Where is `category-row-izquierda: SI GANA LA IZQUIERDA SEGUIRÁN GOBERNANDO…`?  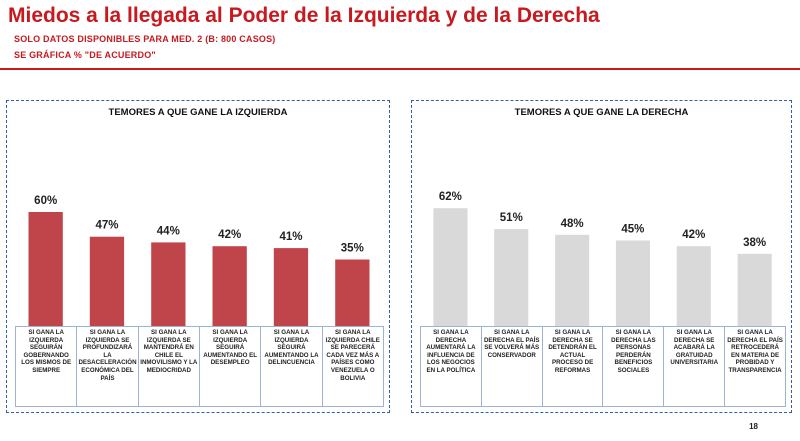 category-row-izquierda: SI GANA LA IZQUIERDA SEGUIRÁN GOBERNANDO… is located at coordinates (199, 366).